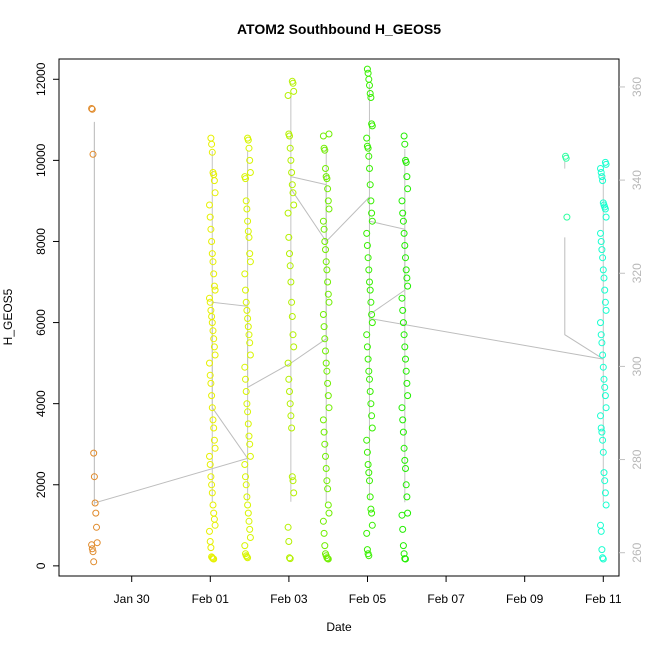  Describe the element at coordinates (41, 322) in the screenshot. I see `y-tick-label: 6000` at that location.